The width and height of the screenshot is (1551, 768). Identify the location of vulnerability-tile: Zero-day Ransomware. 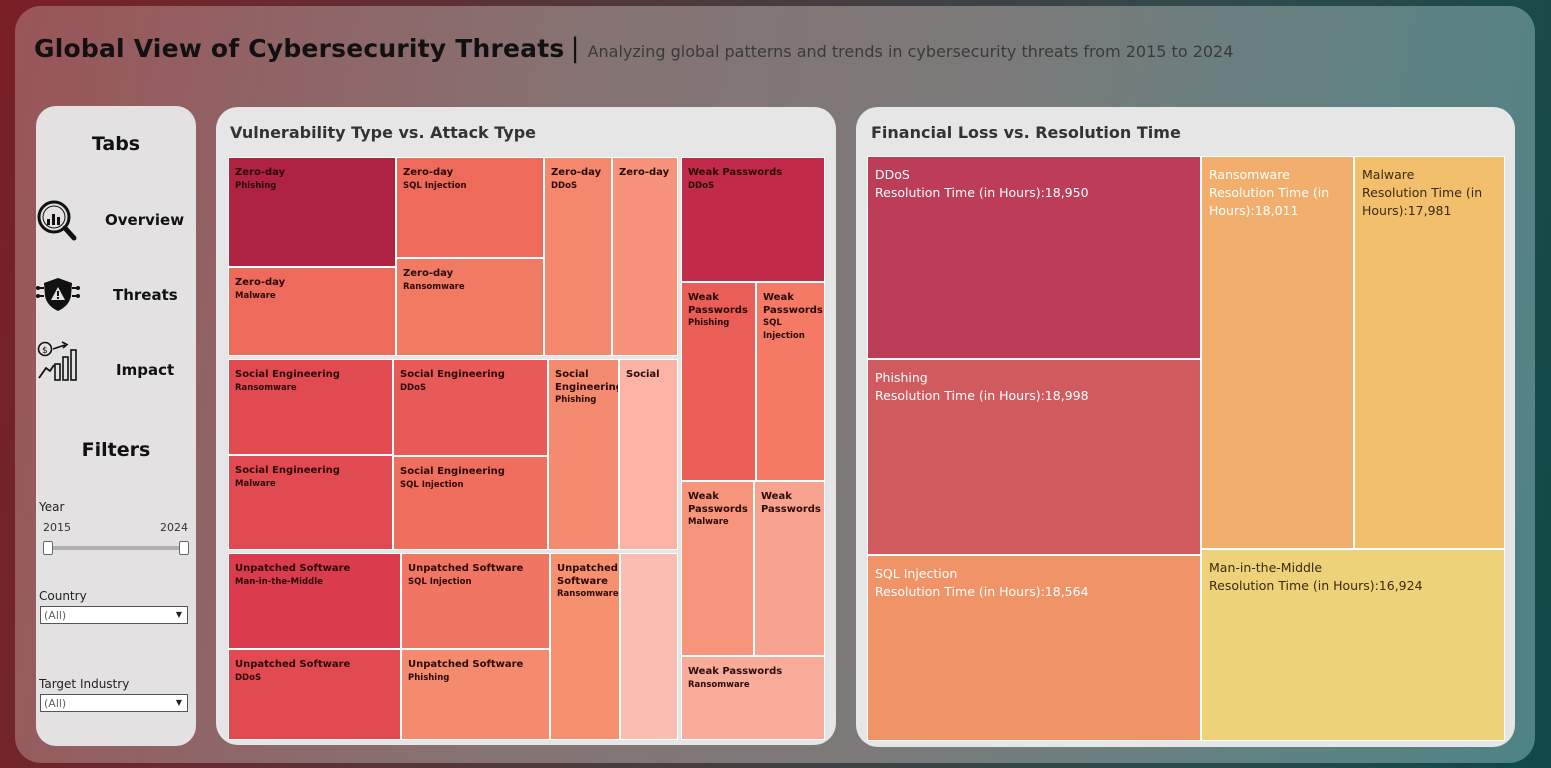
(470, 307).